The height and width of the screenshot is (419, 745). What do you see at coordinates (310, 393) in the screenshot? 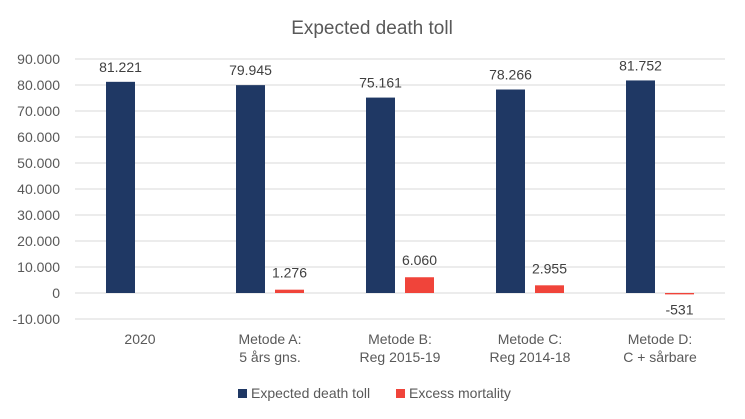
I see `legend-label-expected-death-toll: Expected death toll` at bounding box center [310, 393].